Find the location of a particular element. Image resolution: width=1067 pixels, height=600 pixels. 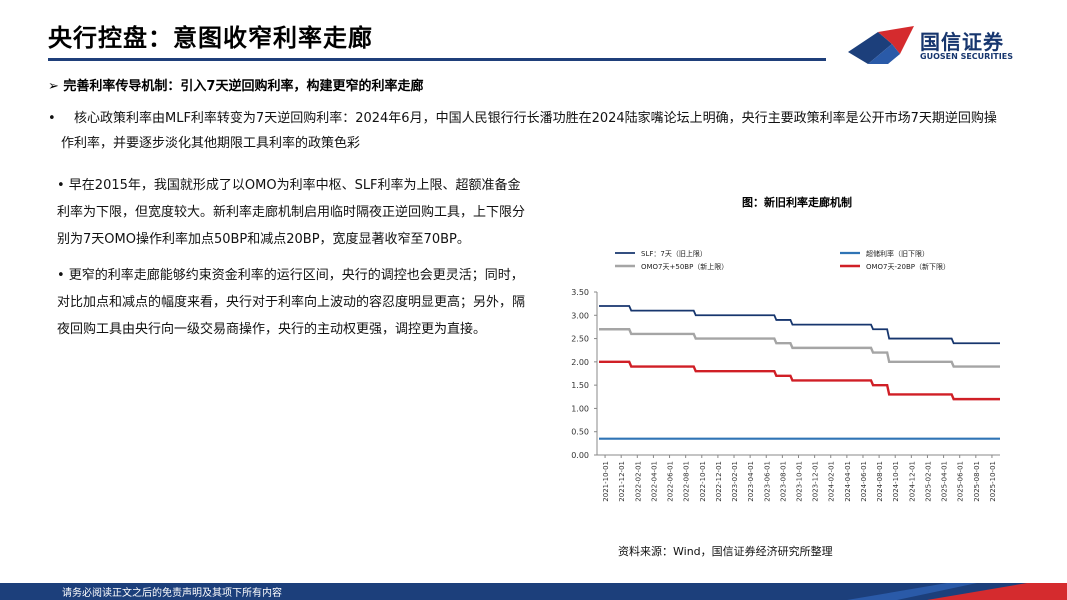

x-tick-label: 2023-06-01 is located at coordinates (767, 481).